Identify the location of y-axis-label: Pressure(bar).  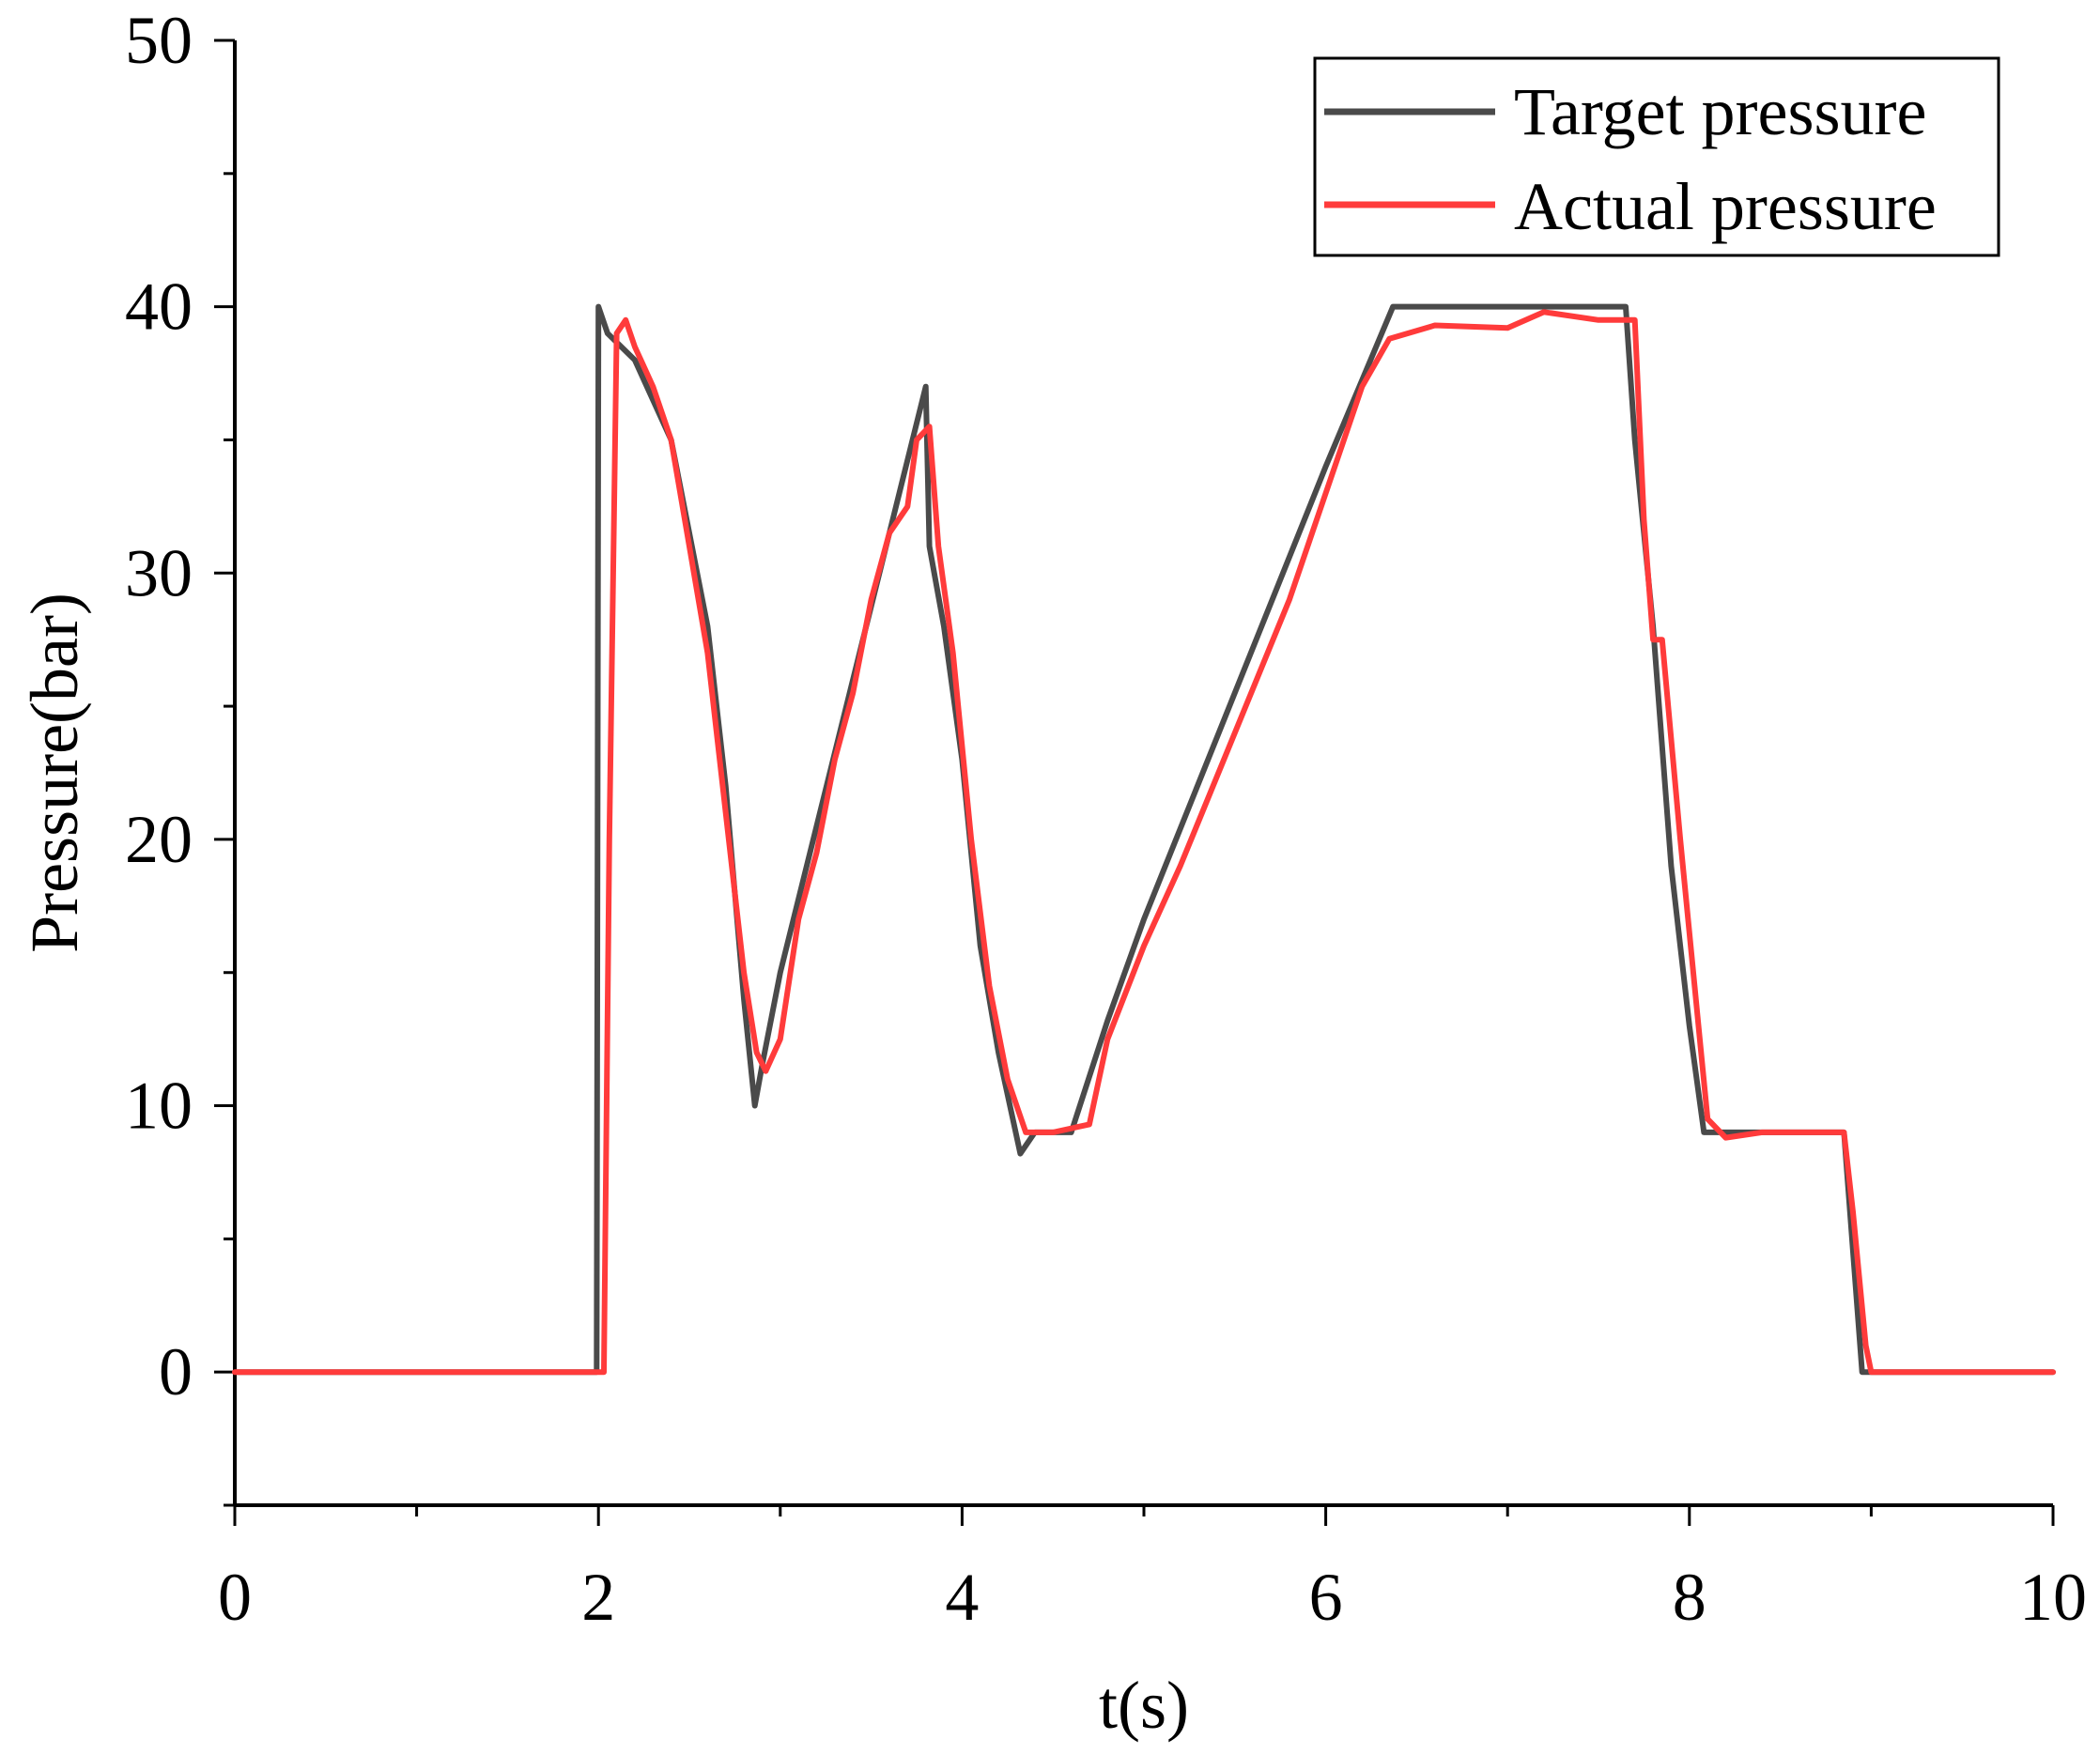
(54, 773).